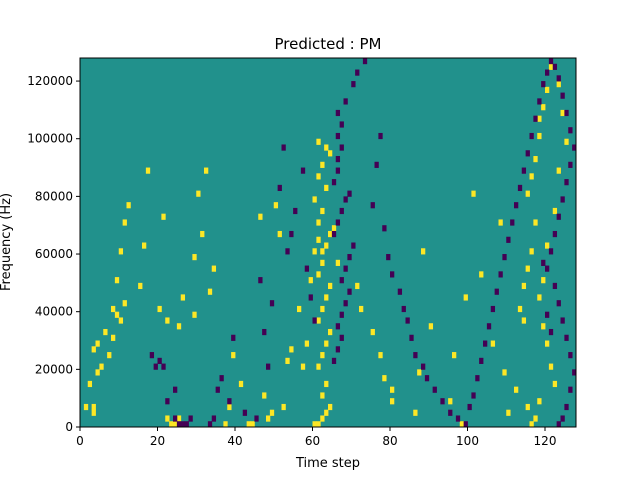 The image size is (640, 480). What do you see at coordinates (69, 427) in the screenshot?
I see `y-tick-label: 0` at bounding box center [69, 427].